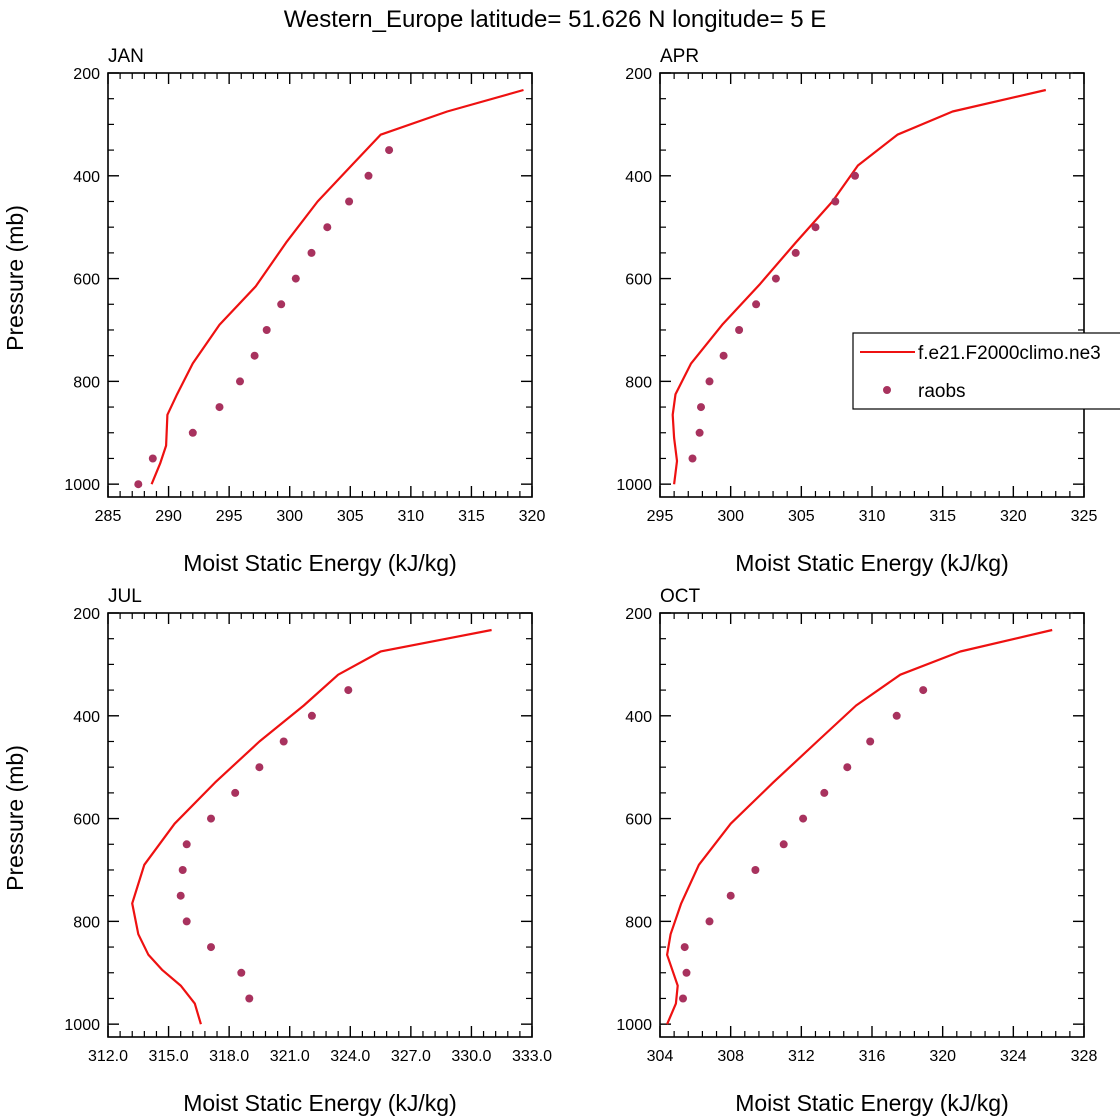 Image resolution: width=1120 pixels, height=1120 pixels. I want to click on x-tick-label: 295, so click(229, 516).